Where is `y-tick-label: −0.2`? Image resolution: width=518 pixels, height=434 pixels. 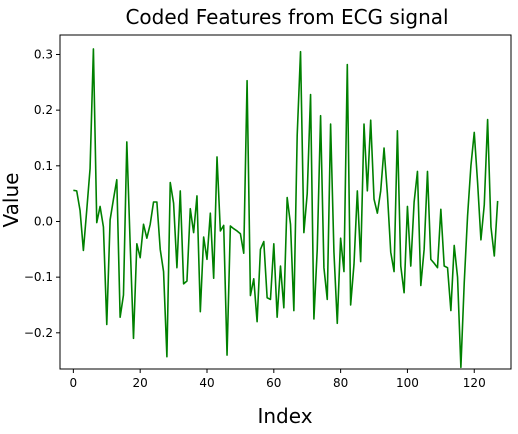 y-tick-label: −0.2 is located at coordinates (38, 333).